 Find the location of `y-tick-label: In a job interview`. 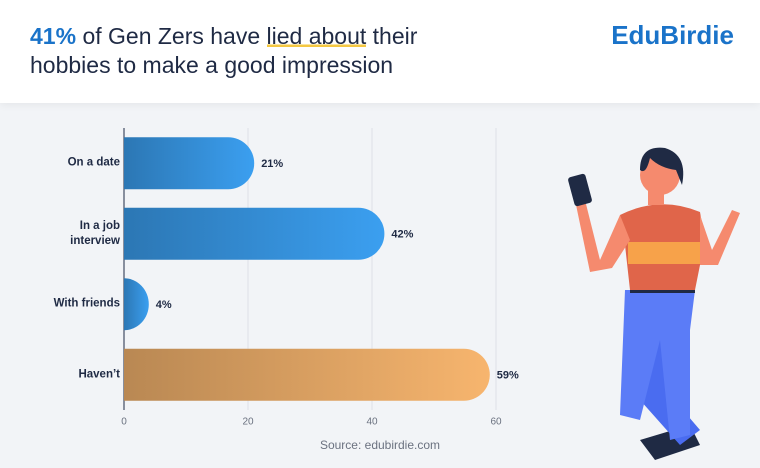

y-tick-label: In a job interview is located at coordinates (95, 233).